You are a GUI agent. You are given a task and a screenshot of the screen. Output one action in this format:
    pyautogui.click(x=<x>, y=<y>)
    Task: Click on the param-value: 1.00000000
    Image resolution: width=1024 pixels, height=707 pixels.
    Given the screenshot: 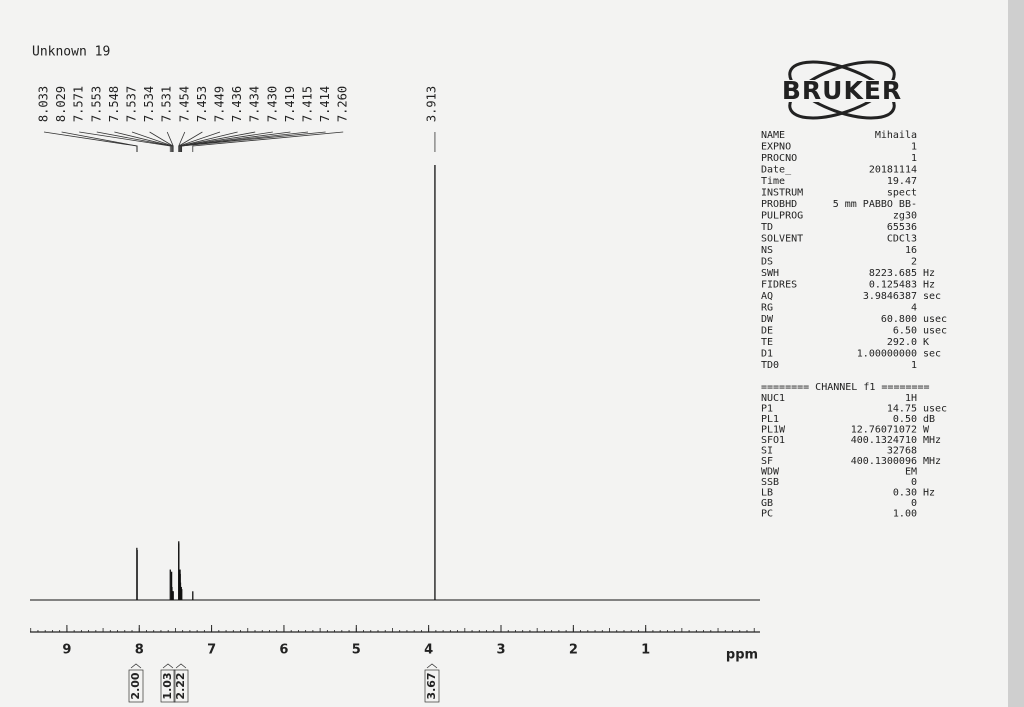 What is the action you would take?
    pyautogui.click(x=887, y=354)
    